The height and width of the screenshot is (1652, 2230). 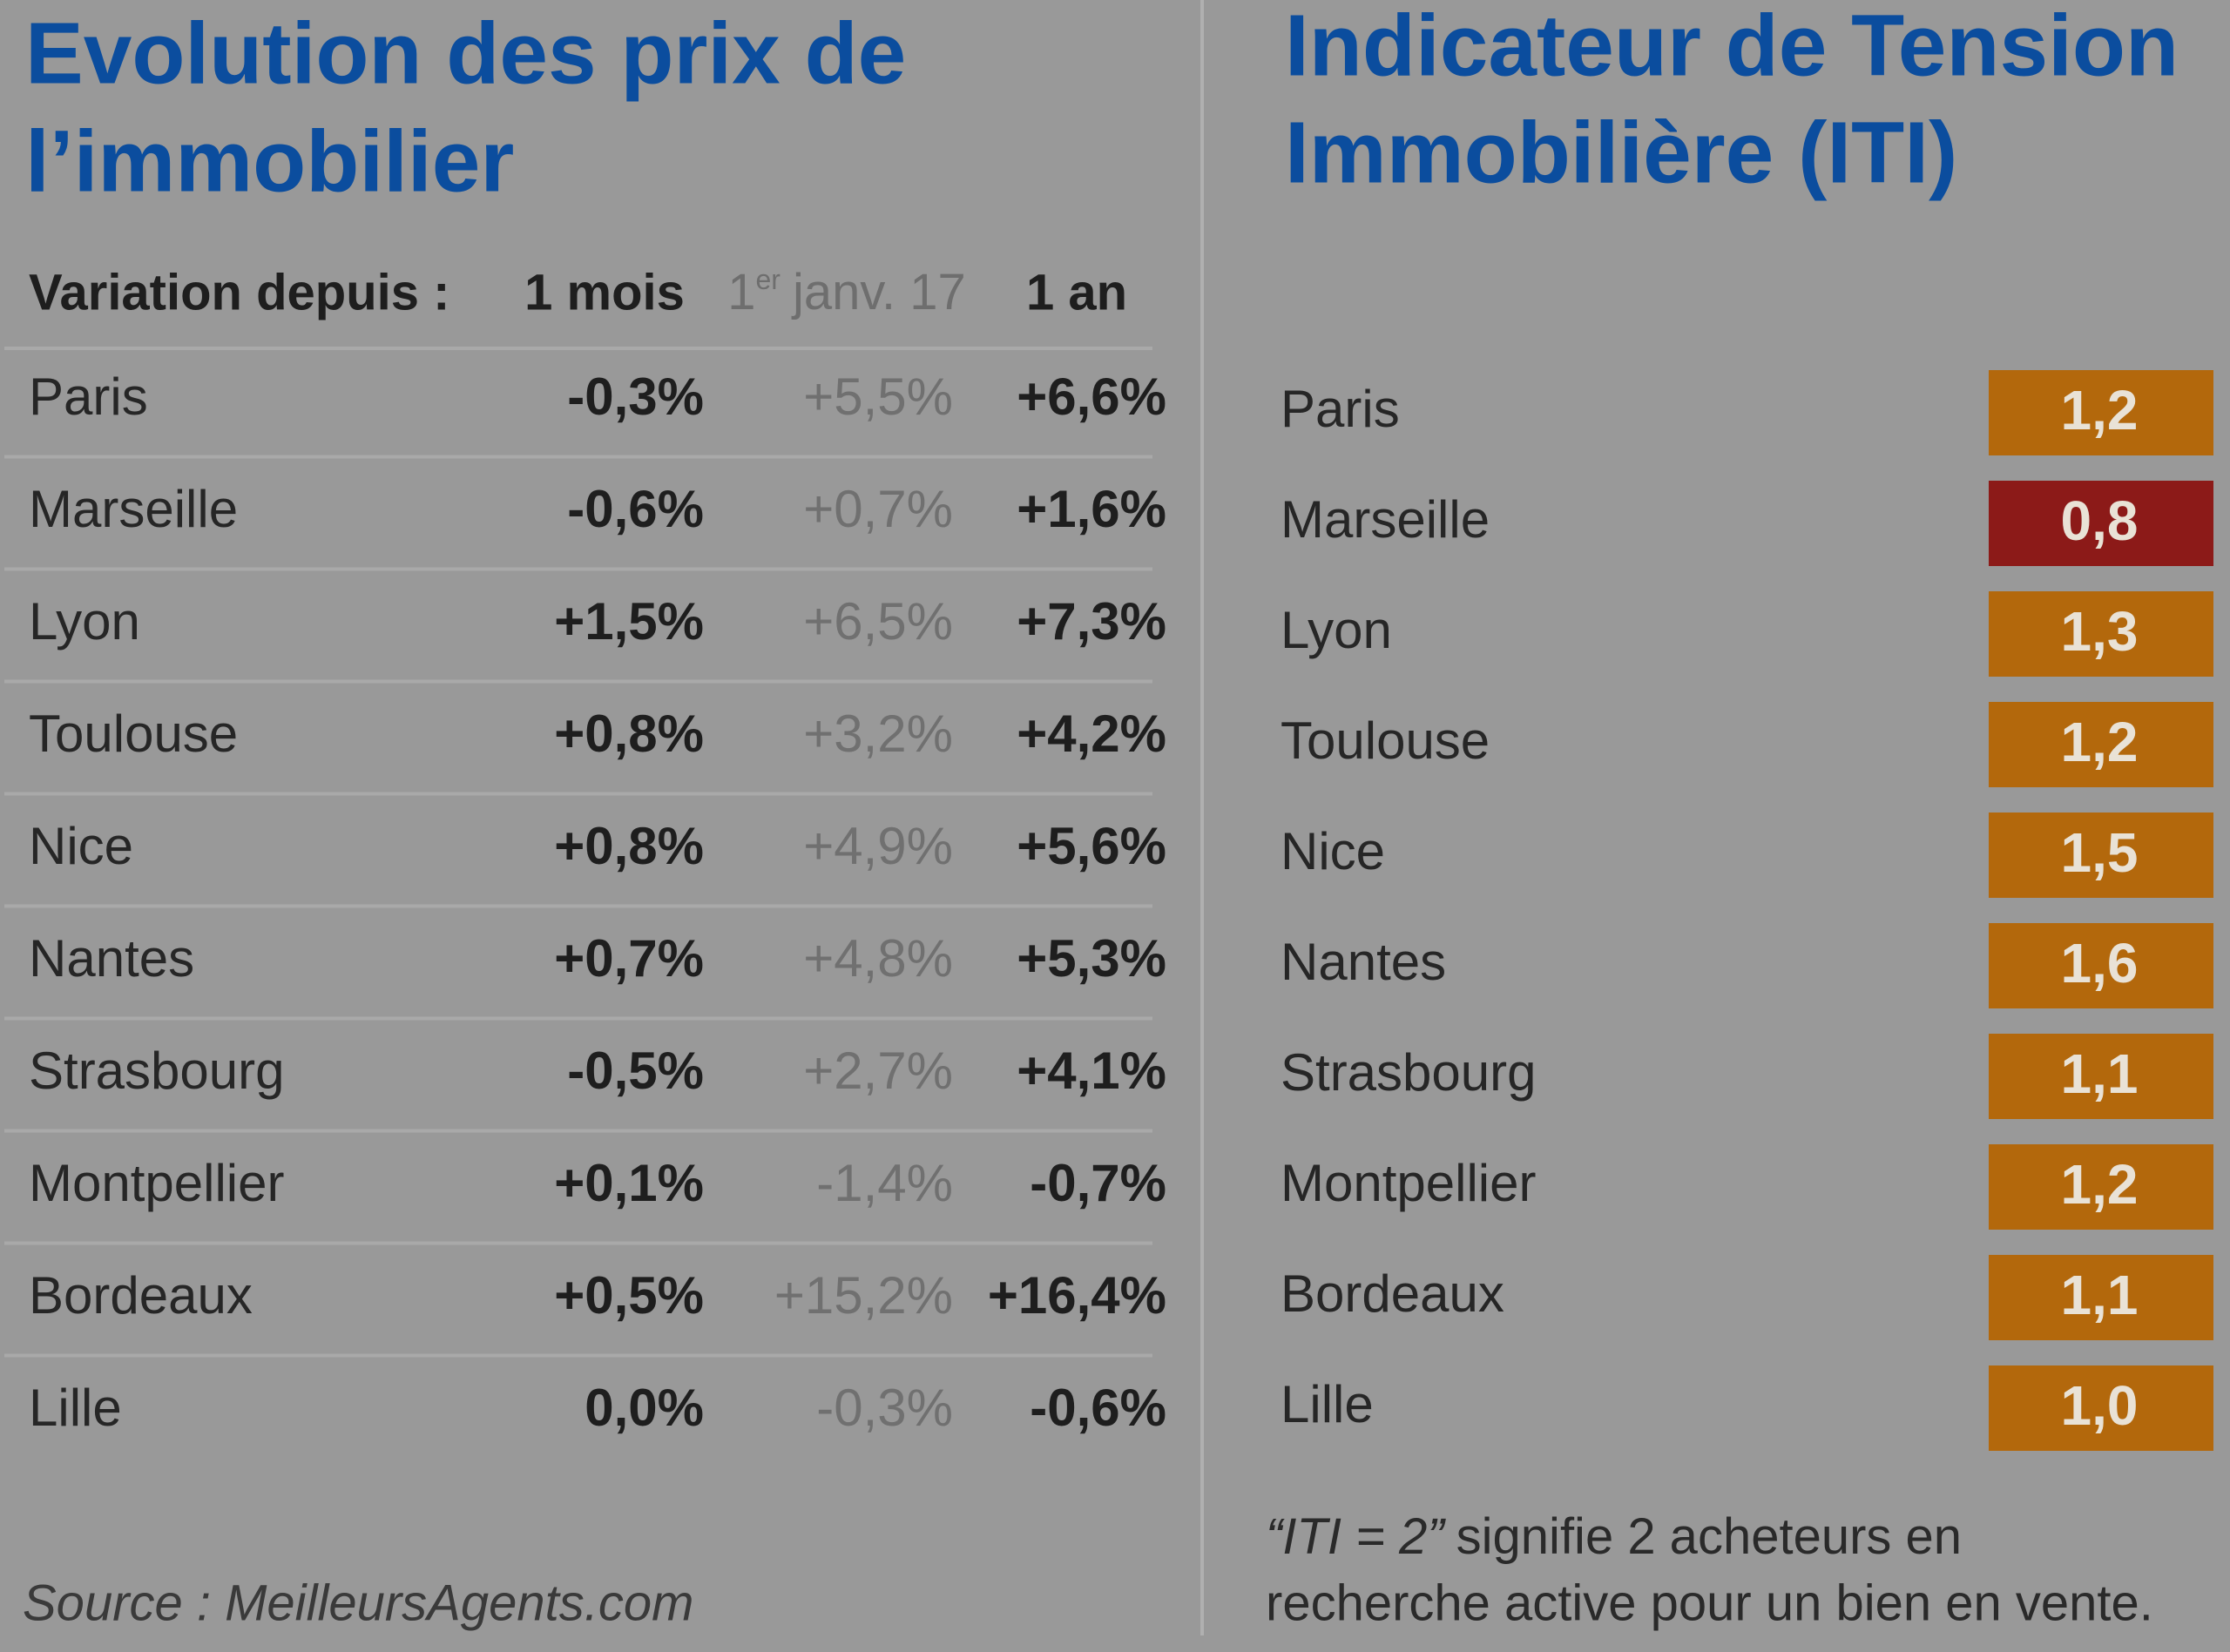 I want to click on iti-value: 1,6, so click(x=2100, y=963).